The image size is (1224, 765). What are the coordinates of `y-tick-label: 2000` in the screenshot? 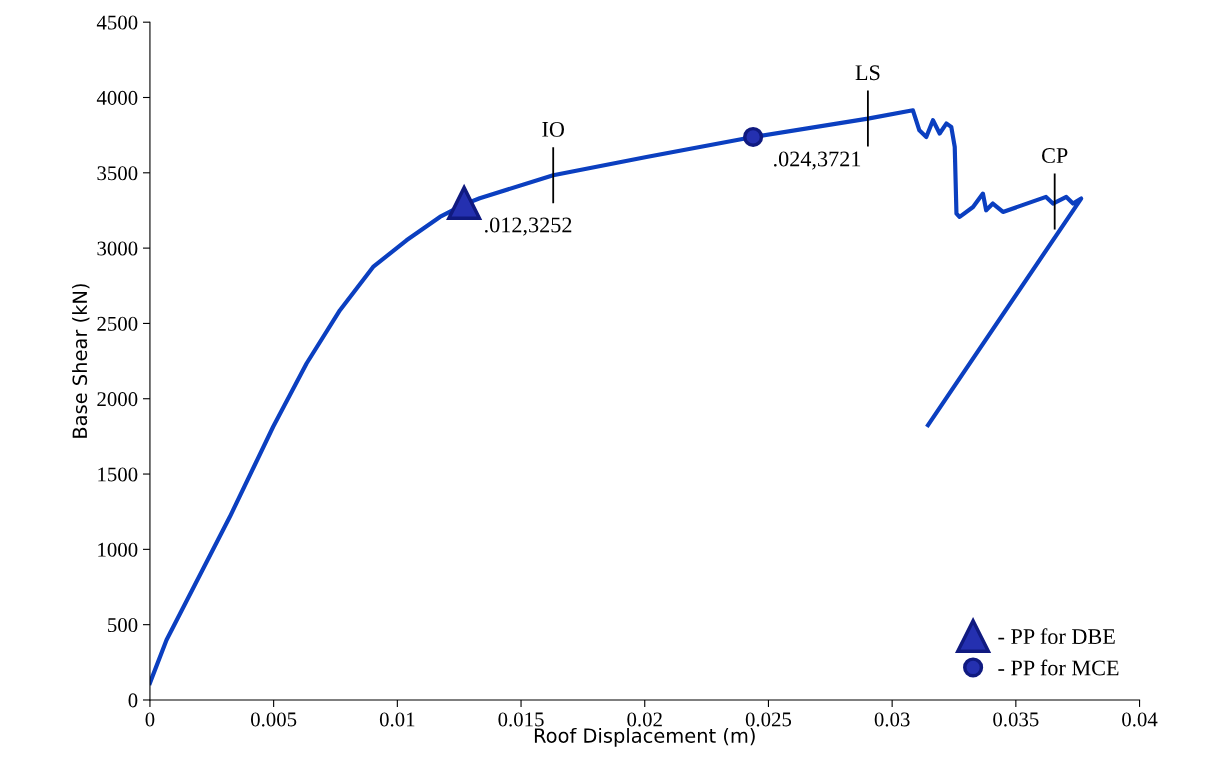 It's located at (117, 399).